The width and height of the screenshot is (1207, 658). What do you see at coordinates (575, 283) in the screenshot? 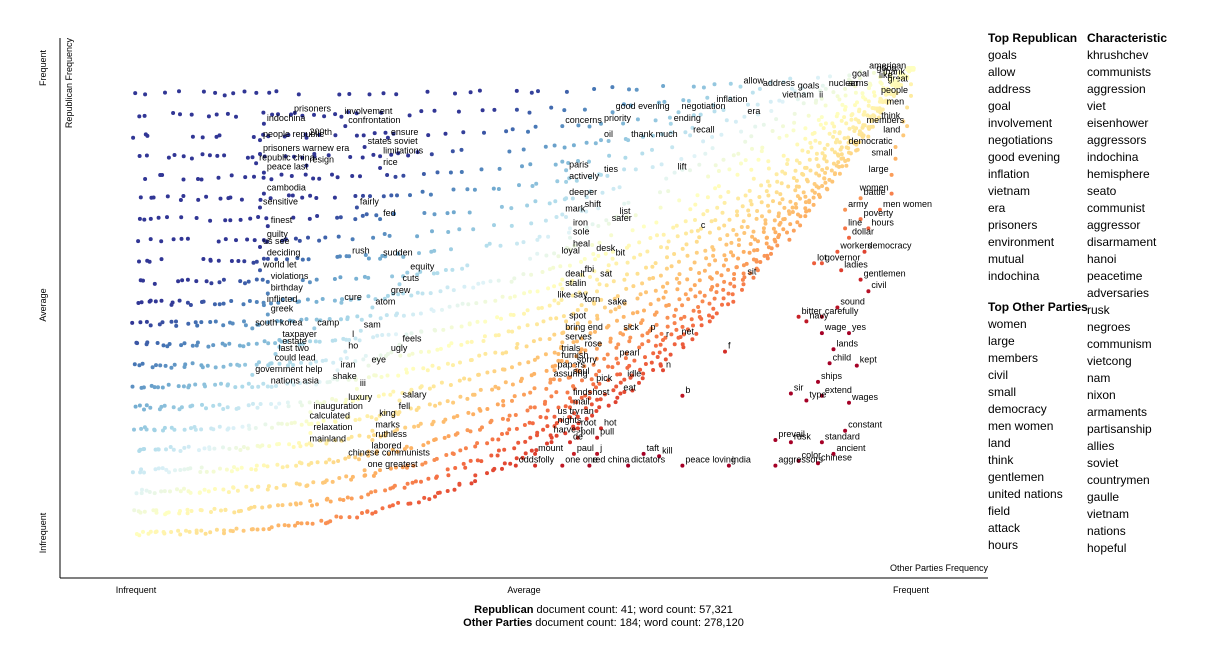
I see `term-label: stalin` at bounding box center [575, 283].